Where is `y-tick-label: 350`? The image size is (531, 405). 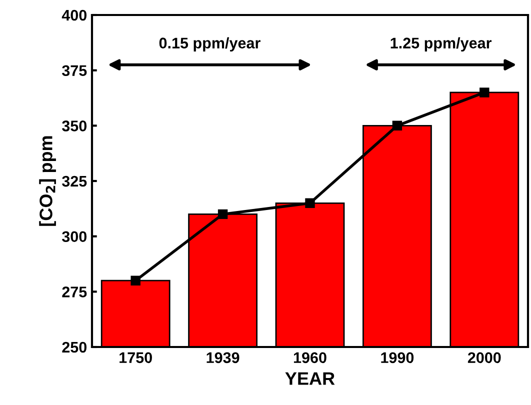
y-tick-label: 350 is located at coordinates (74, 126).